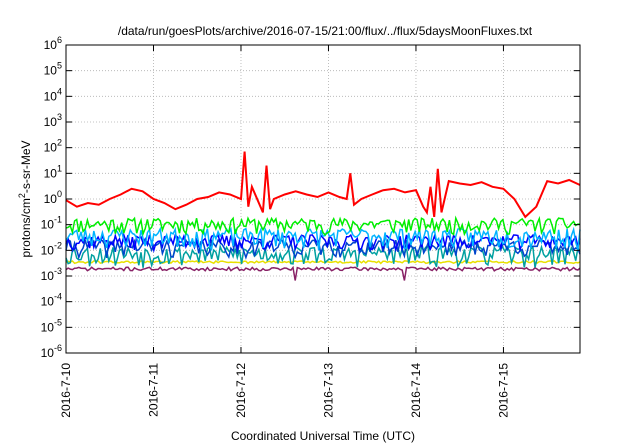  Describe the element at coordinates (51, 325) in the screenshot. I see `y-tick-label: 10⁻⁵` at that location.